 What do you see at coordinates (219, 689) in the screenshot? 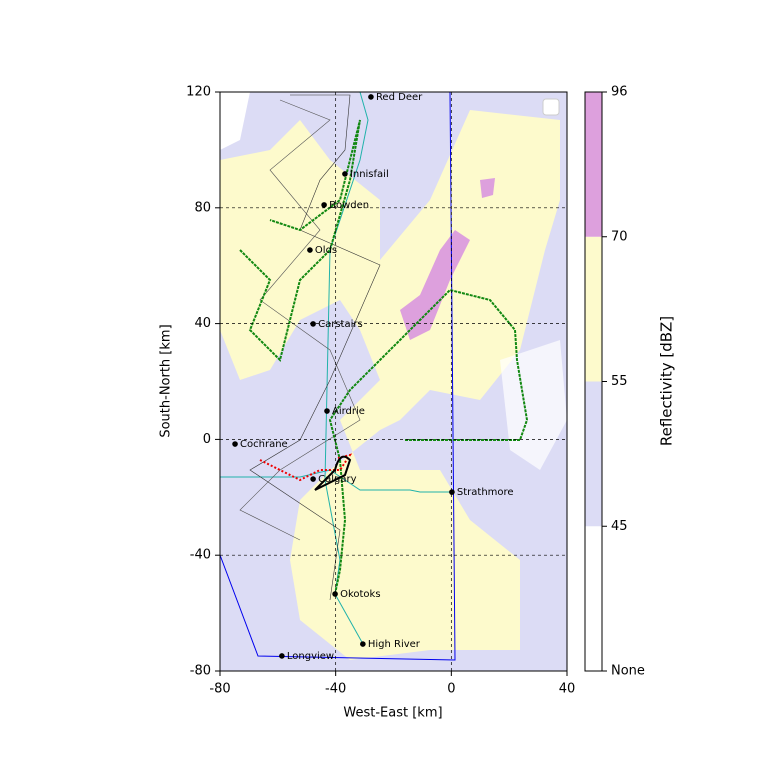
I see `x-tick-label: -80` at bounding box center [219, 689].